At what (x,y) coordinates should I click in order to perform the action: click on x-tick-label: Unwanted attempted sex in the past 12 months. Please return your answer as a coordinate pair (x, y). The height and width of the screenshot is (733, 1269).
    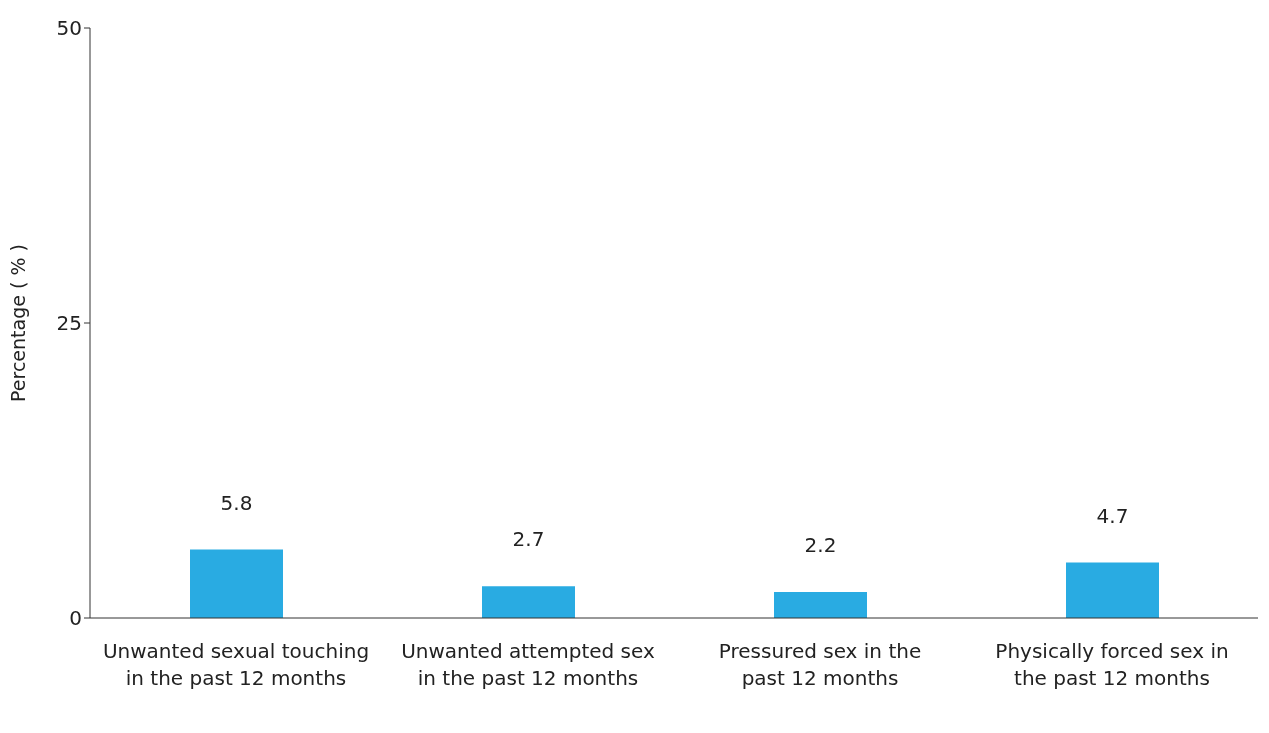
    Looking at the image, I should click on (528, 664).